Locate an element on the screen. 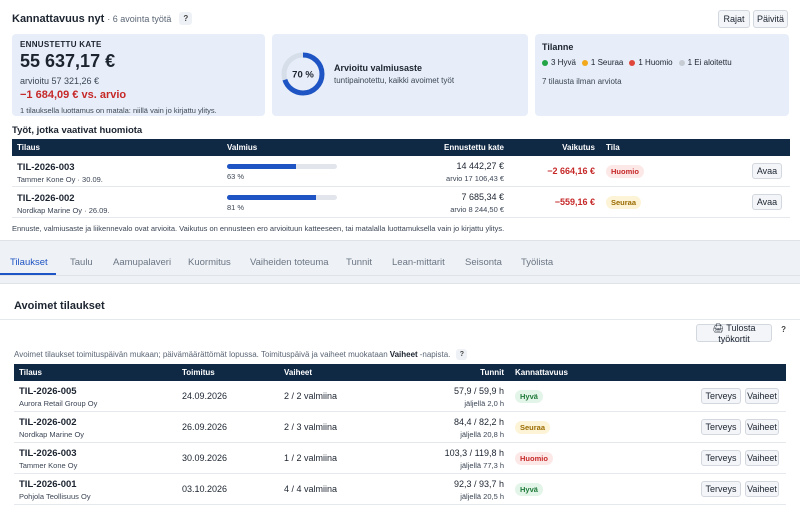 This screenshot has height=506, width=800. status-badge: Huomio is located at coordinates (534, 458).